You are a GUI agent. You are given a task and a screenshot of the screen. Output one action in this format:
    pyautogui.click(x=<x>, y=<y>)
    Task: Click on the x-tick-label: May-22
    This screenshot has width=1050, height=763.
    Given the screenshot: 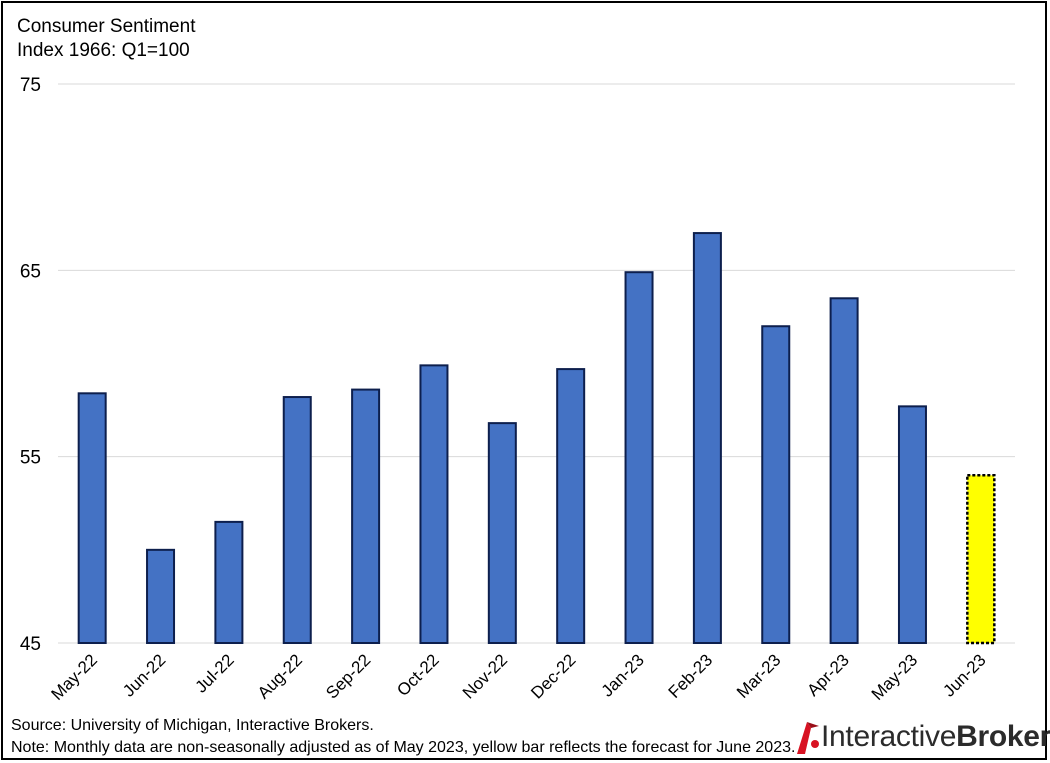 What is the action you would take?
    pyautogui.click(x=74, y=677)
    